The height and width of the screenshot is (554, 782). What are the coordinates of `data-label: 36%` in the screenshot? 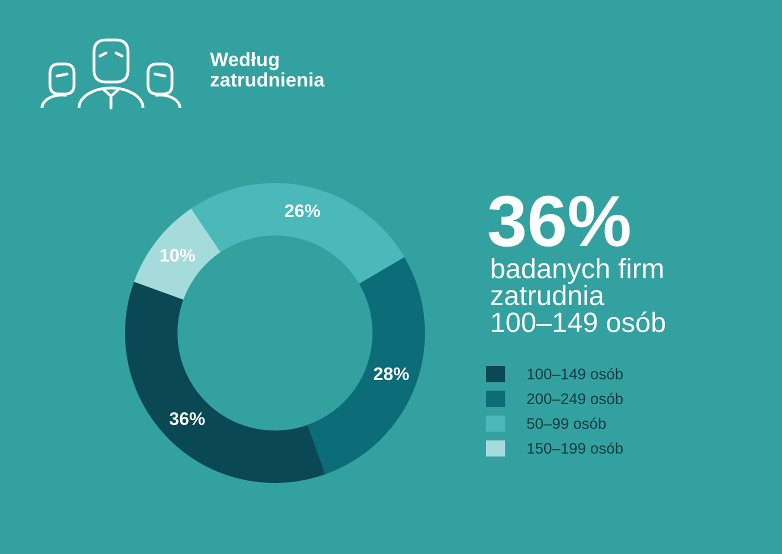 It's located at (187, 419).